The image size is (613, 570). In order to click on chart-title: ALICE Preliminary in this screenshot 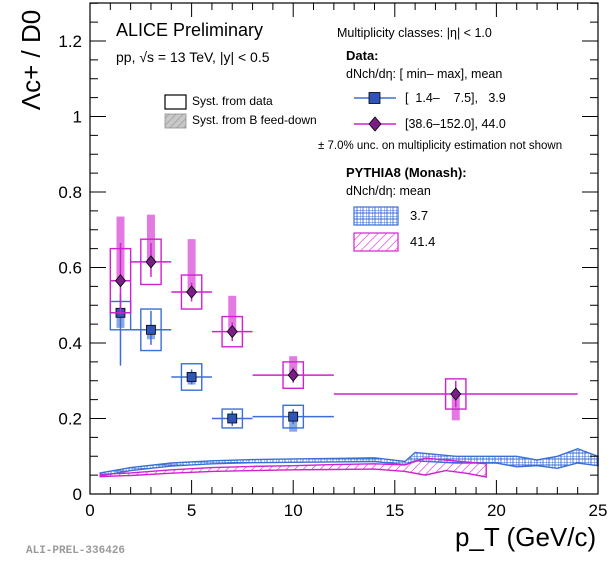, I will do `click(190, 30)`.